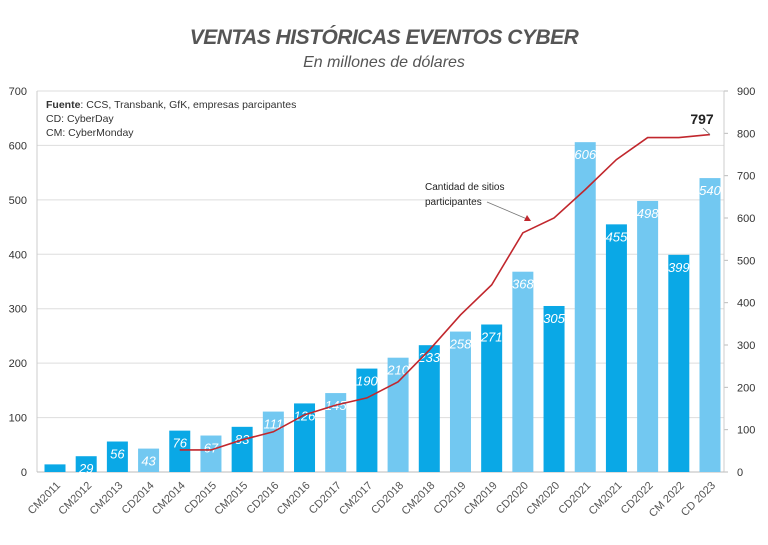 The image size is (768, 545). What do you see at coordinates (746, 92) in the screenshot?
I see `y-right-tick-label: 900` at bounding box center [746, 92].